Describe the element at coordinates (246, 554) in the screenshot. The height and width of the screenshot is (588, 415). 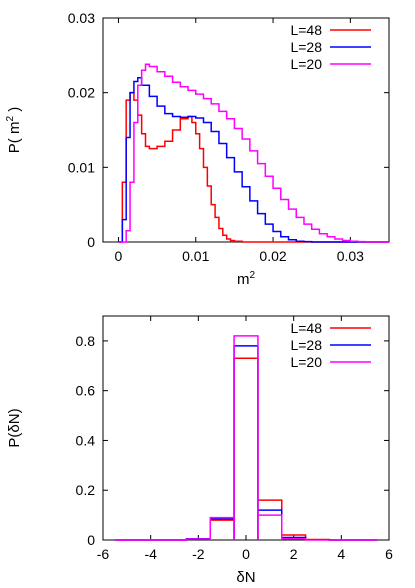
I see `bottom-chart-x-tick-label: 0` at that location.